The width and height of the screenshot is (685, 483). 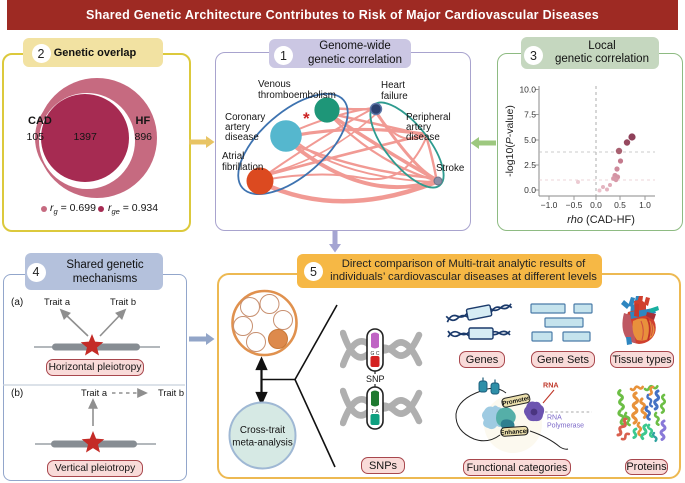 What do you see at coordinates (530, 140) in the screenshot?
I see `svg-text: 5.0` at bounding box center [530, 140].